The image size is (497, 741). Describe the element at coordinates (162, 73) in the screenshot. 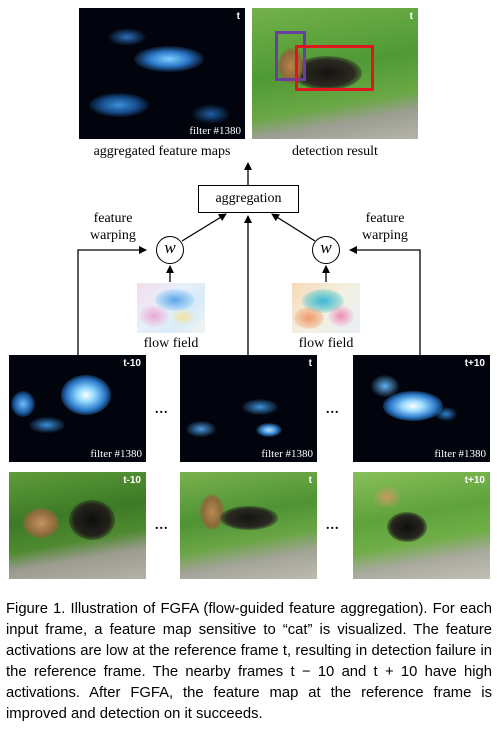

I see `aggregated-feature-map: t filter #1380` at that location.